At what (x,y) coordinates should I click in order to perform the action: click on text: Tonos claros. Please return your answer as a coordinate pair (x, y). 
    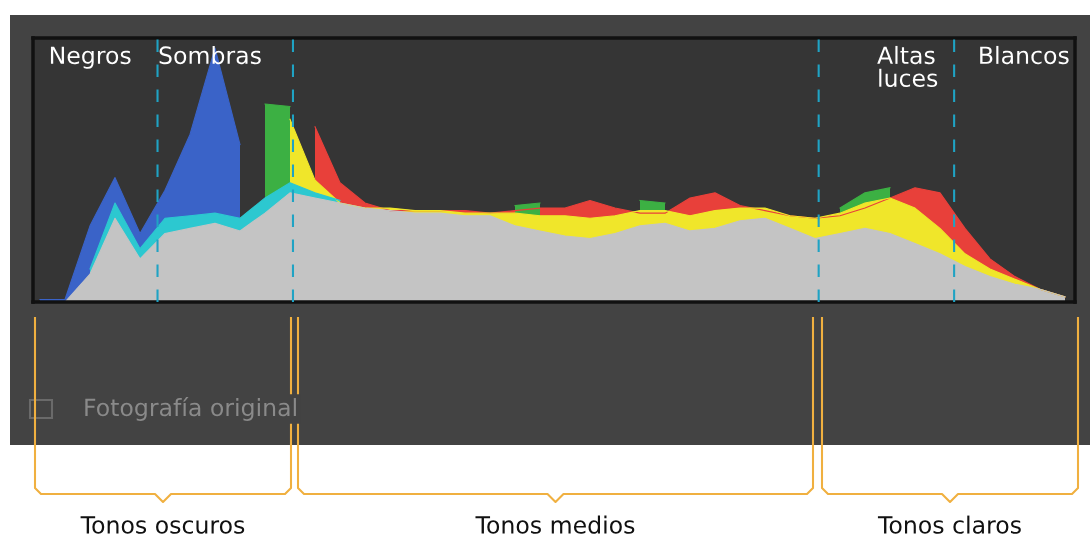
    Looking at the image, I should click on (949, 524).